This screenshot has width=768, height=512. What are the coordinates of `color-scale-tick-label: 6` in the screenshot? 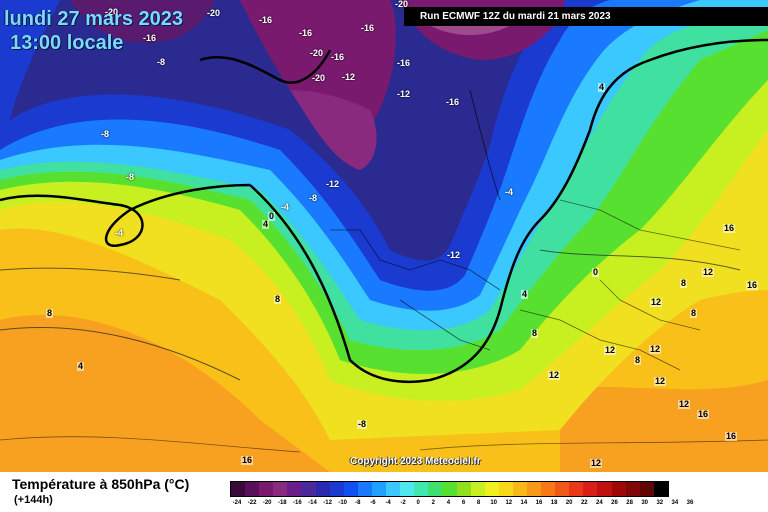 It's located at (463, 503).